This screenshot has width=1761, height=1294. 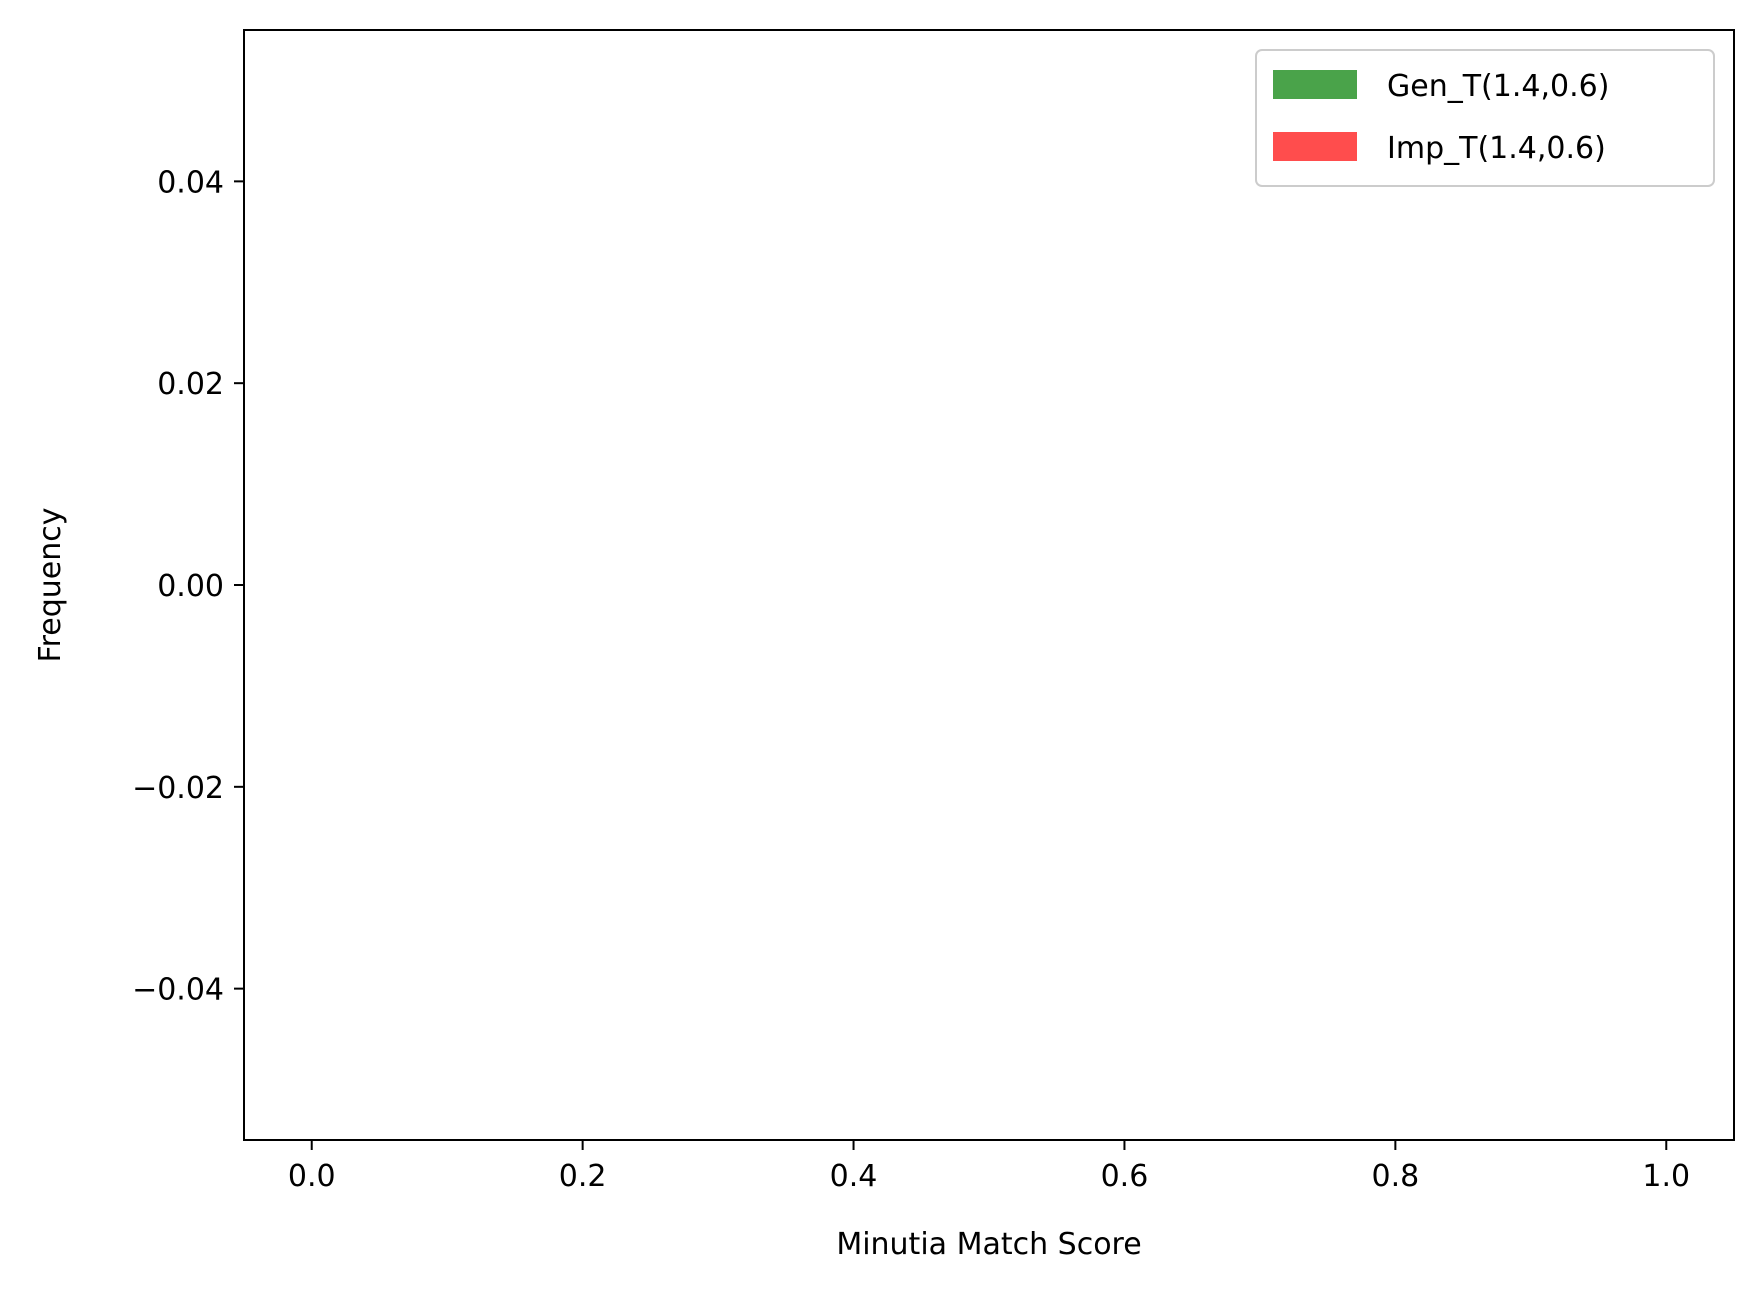 I want to click on y-axis-label: Frequency, so click(x=50, y=585).